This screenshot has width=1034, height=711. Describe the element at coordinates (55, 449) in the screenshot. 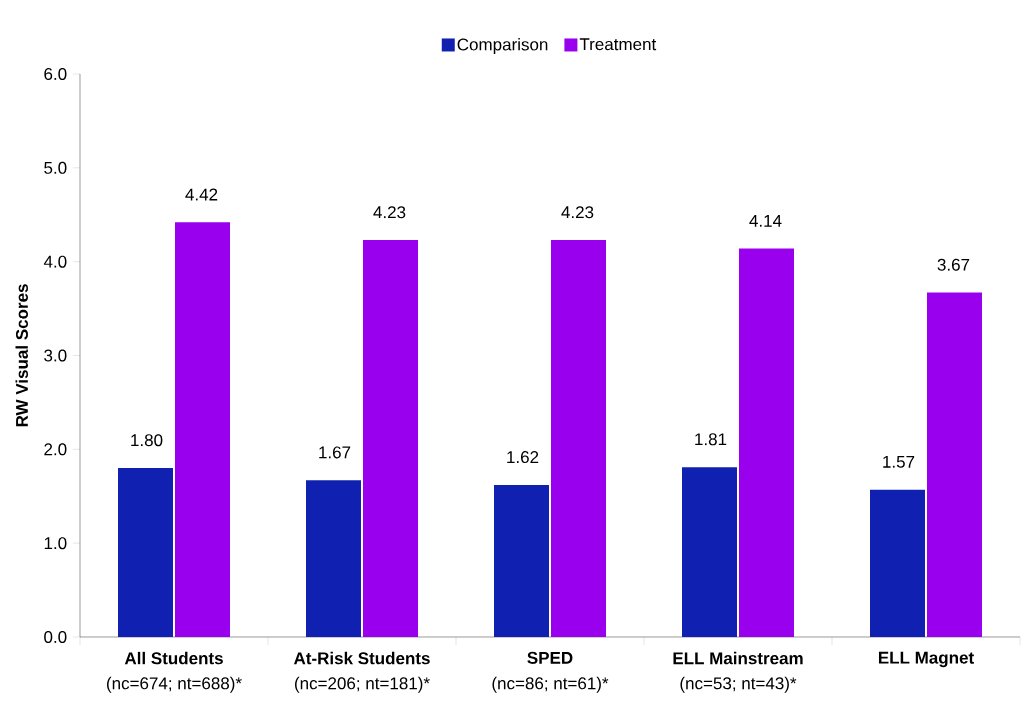

I see `y-tick-label: 2.0` at that location.